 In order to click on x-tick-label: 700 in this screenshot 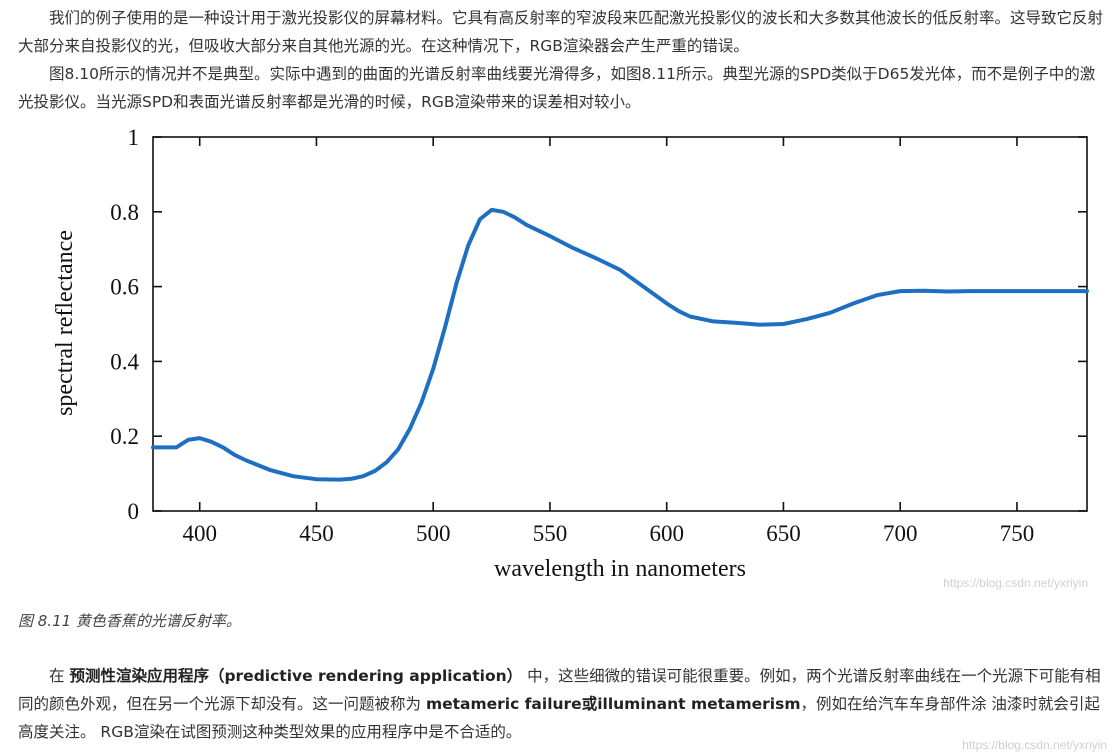, I will do `click(900, 533)`.